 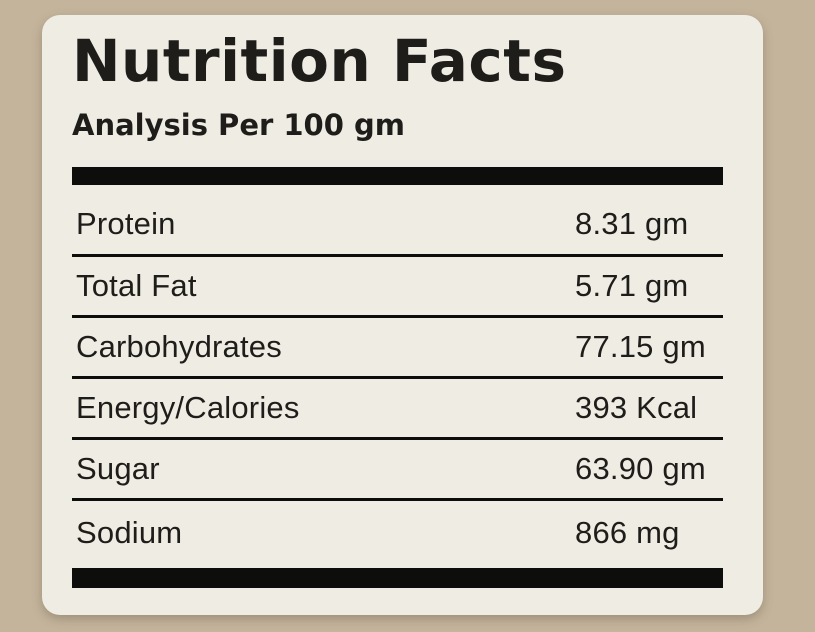 What do you see at coordinates (129, 532) in the screenshot?
I see `nutrient-name: Sodium` at bounding box center [129, 532].